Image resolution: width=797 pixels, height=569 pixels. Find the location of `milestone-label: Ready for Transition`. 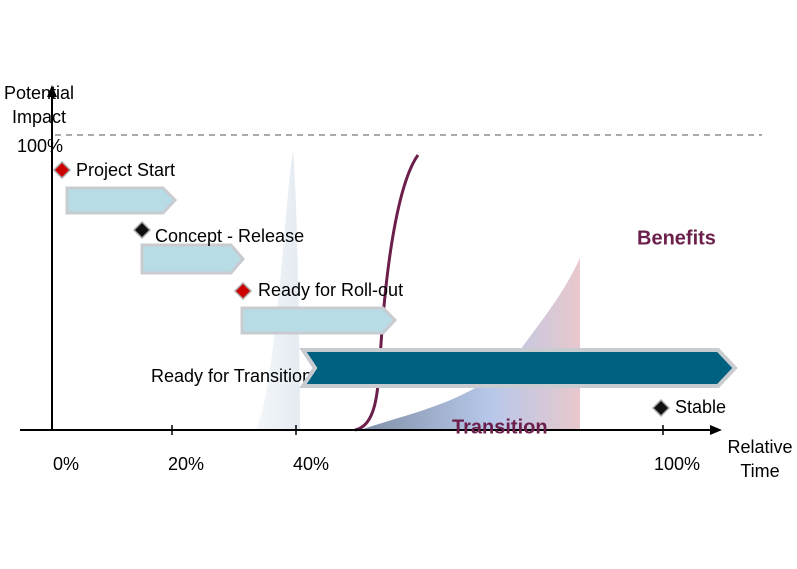

milestone-label: Ready for Transition is located at coordinates (231, 376).